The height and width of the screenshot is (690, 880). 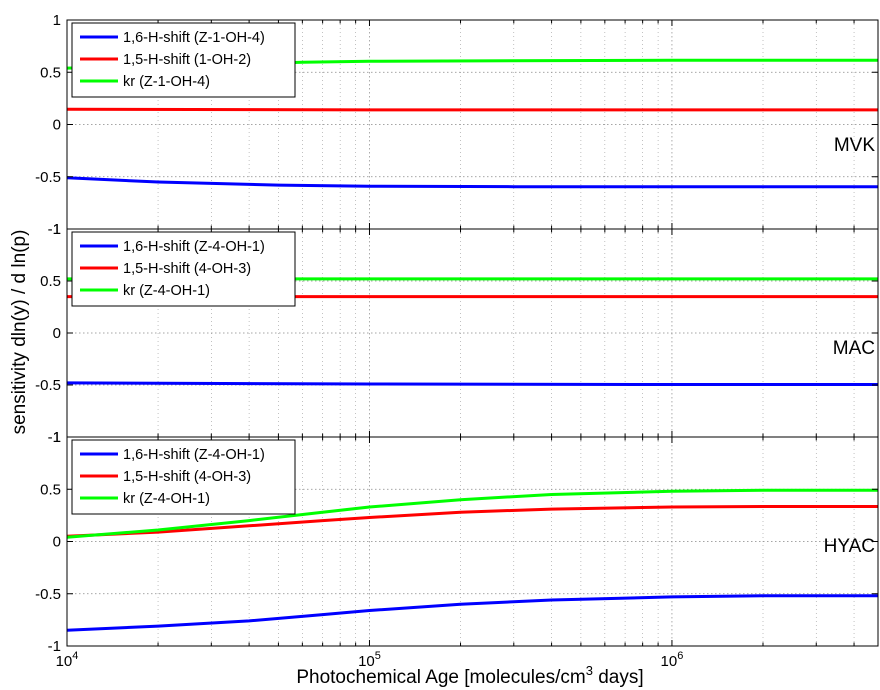 What do you see at coordinates (75, 656) in the screenshot?
I see `x-tick-exponent: 4` at bounding box center [75, 656].